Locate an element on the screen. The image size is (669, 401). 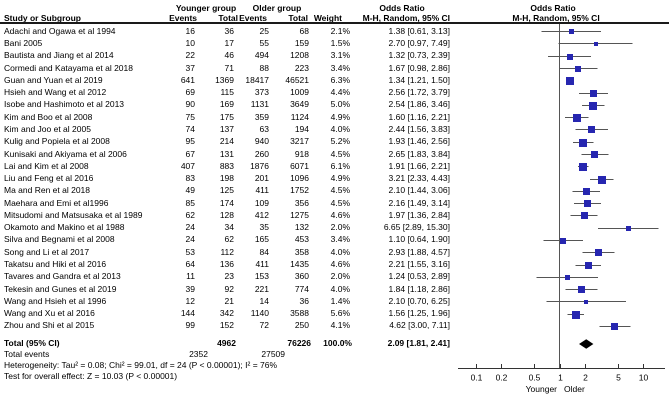
or-ci-cell: 2.16 [1.49, 3.14] is located at coordinates (419, 203).